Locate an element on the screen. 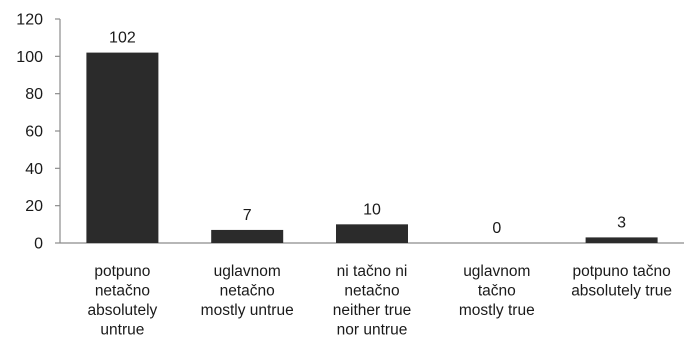 The image size is (684, 339). category-label-line: absolutely true is located at coordinates (621, 291).